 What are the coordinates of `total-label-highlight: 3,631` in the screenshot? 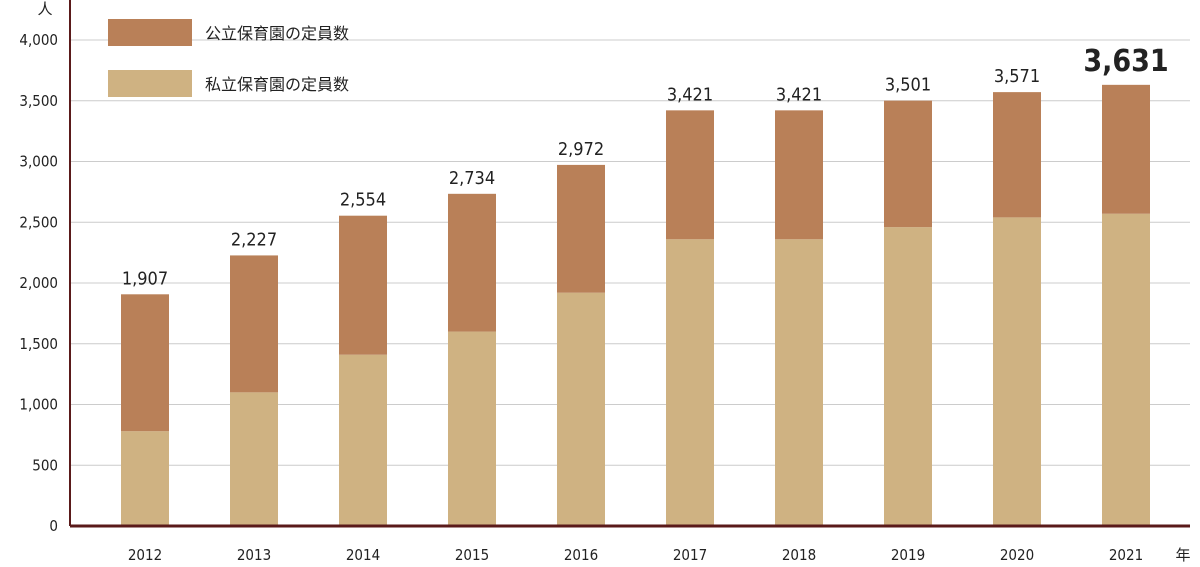 It's located at (1125, 61).